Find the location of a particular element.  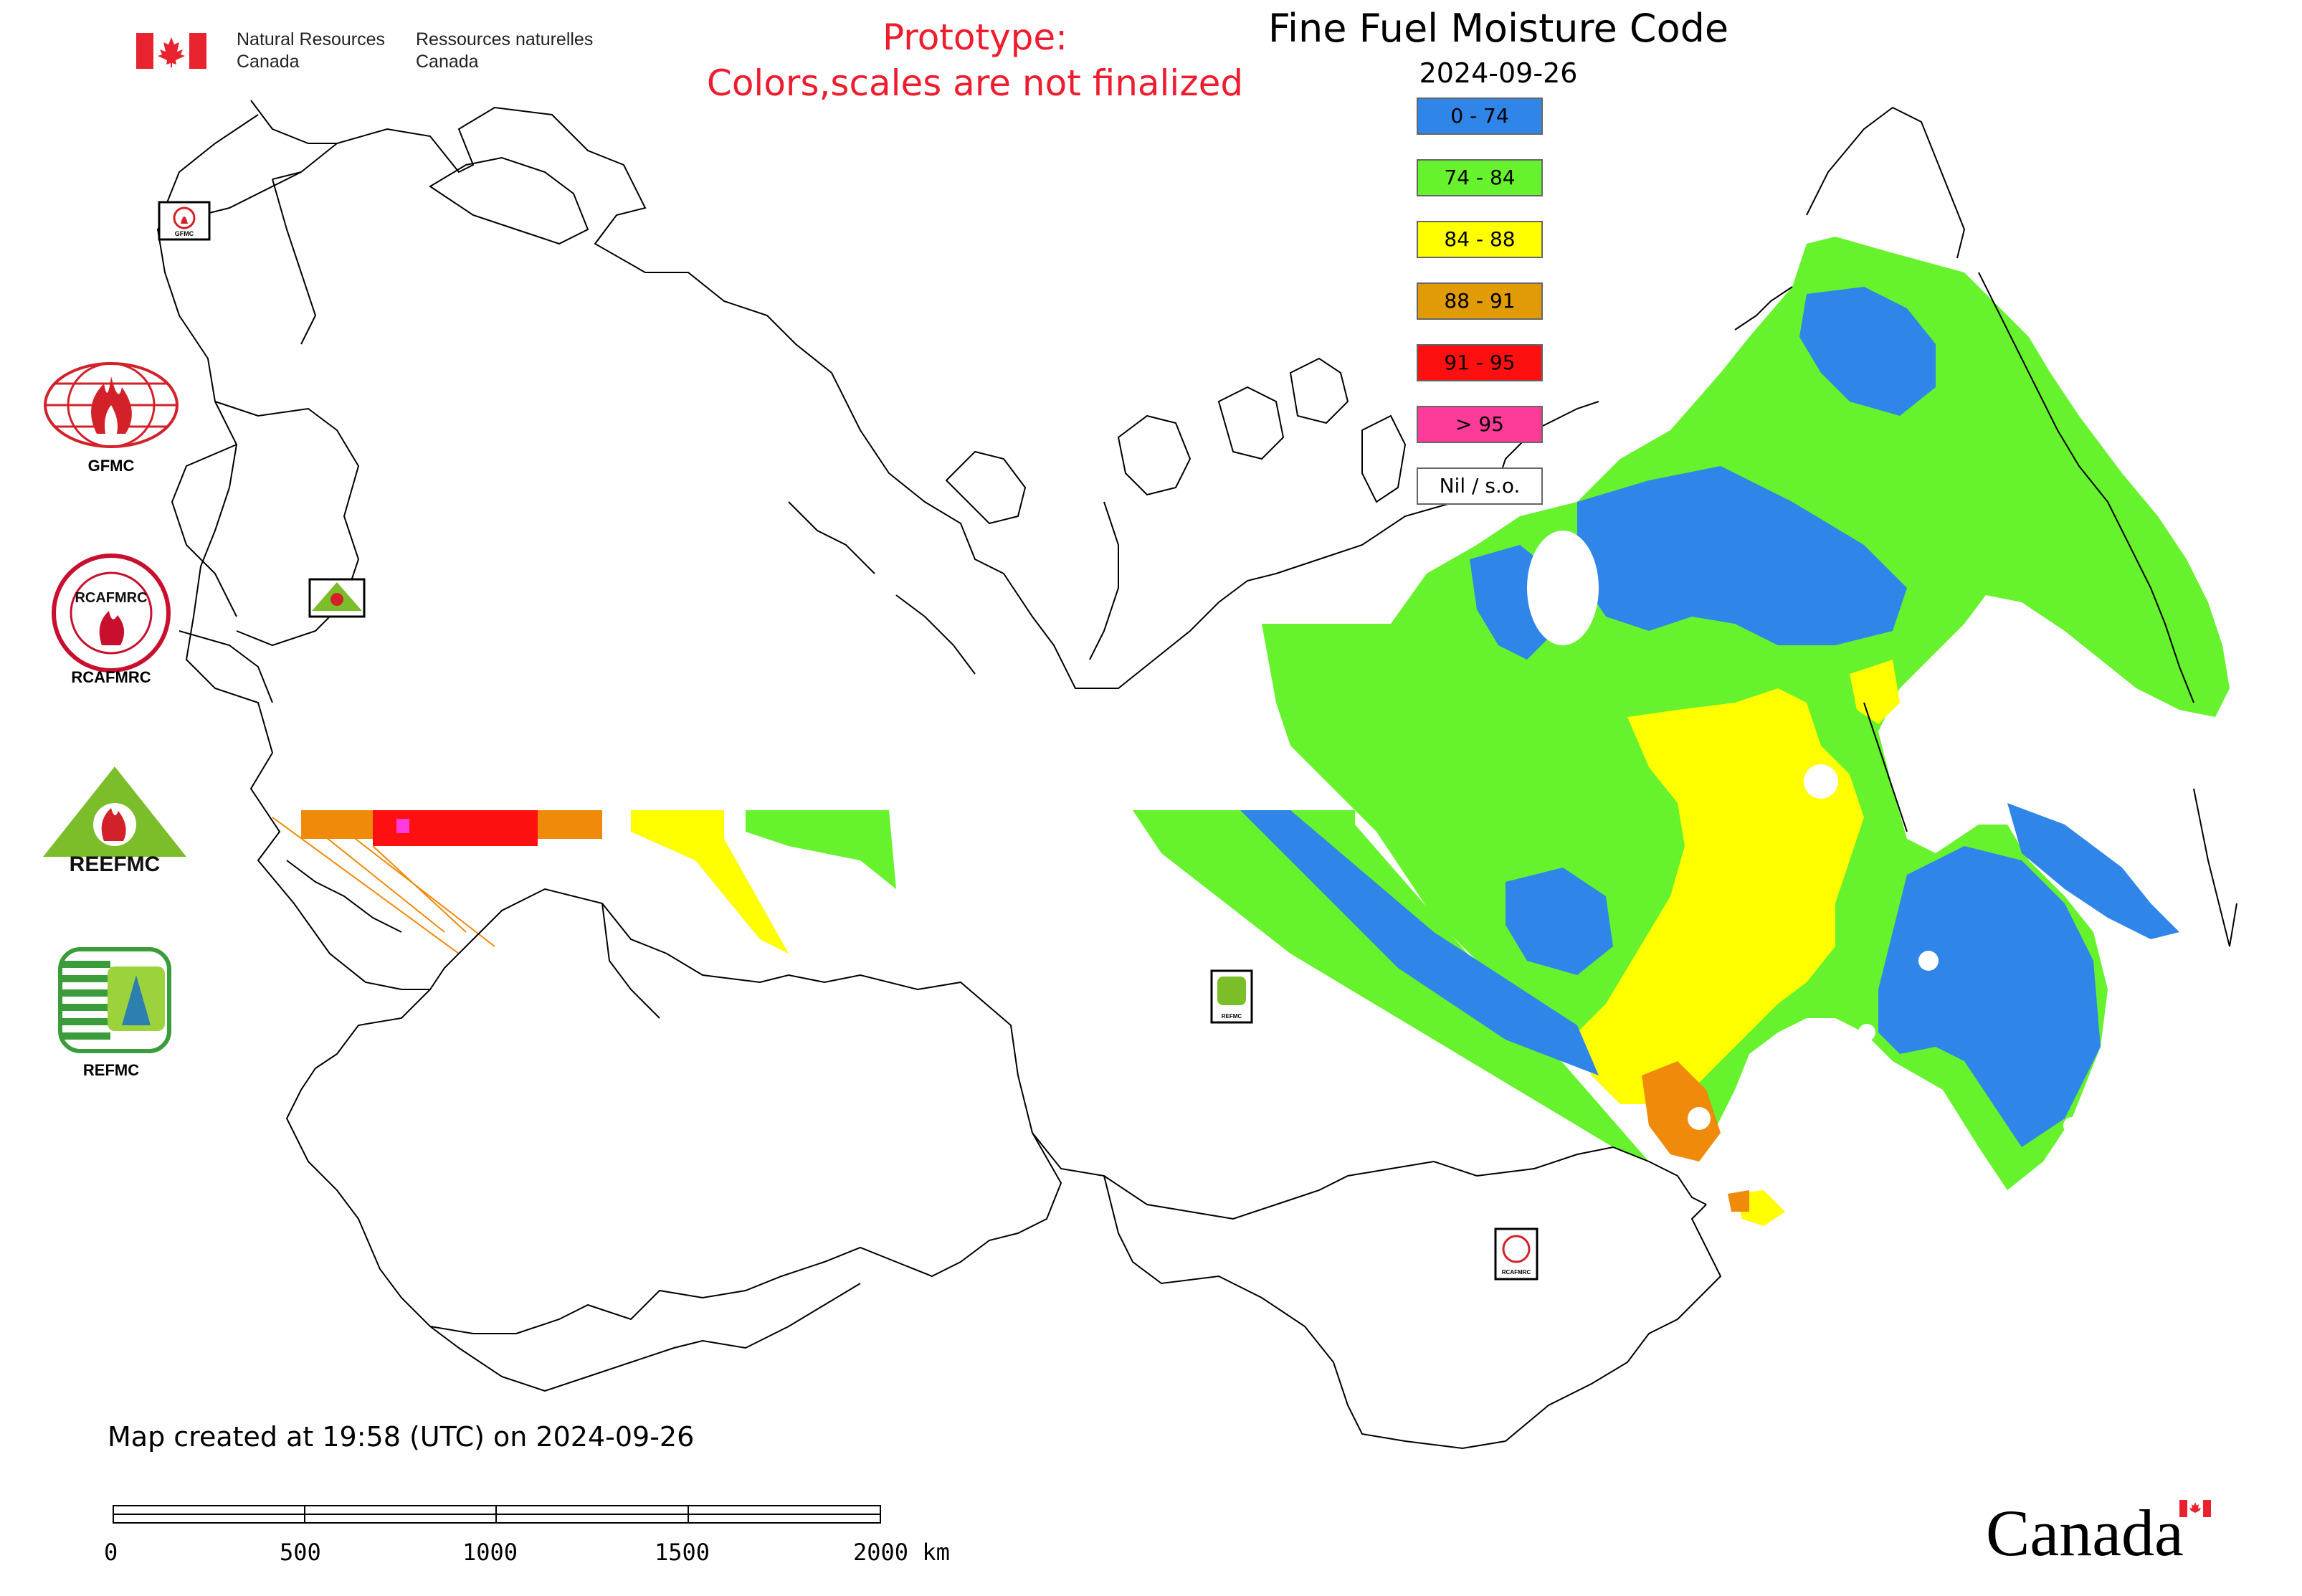

gfmc-logo-icon is located at coordinates (112, 405).